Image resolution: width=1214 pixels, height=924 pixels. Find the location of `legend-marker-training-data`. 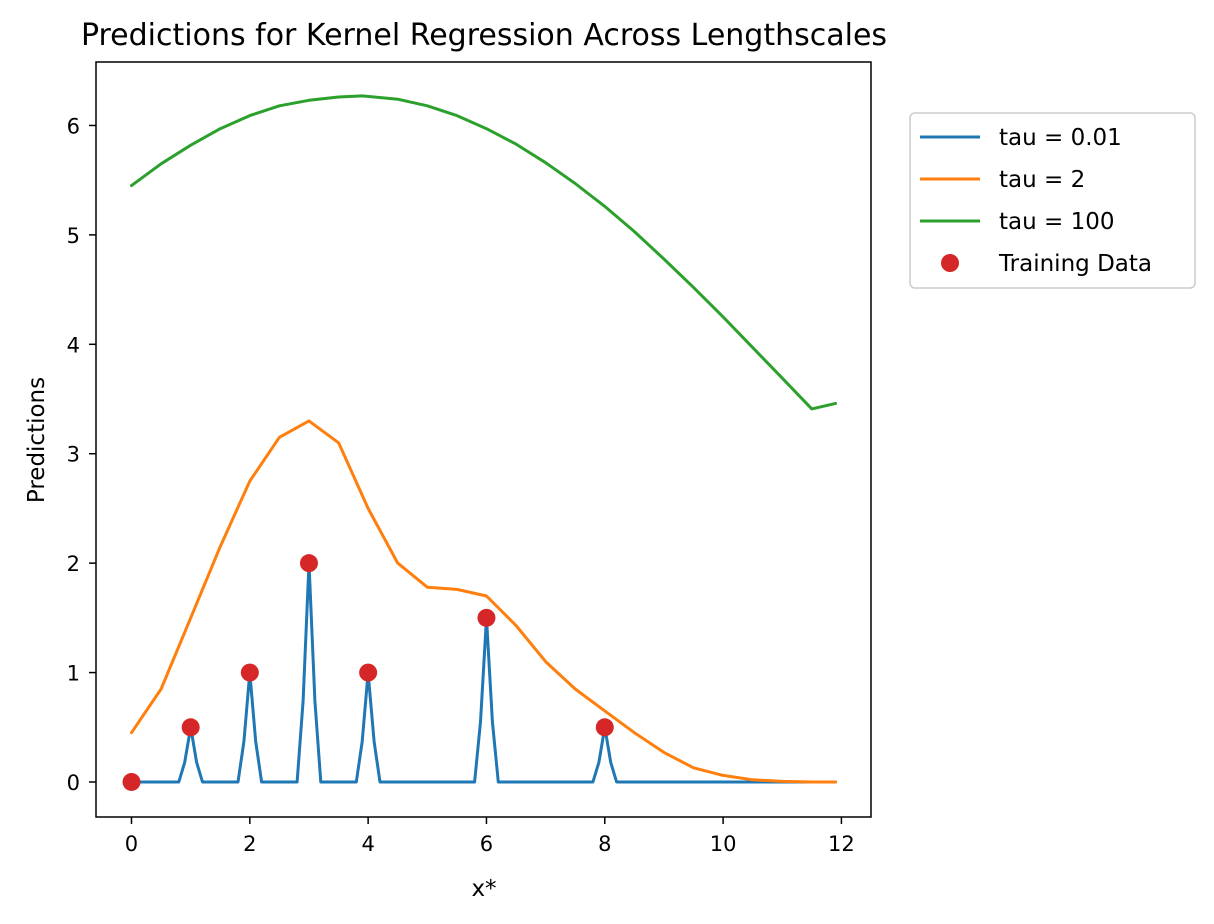

legend-marker-training-data is located at coordinates (950, 263).